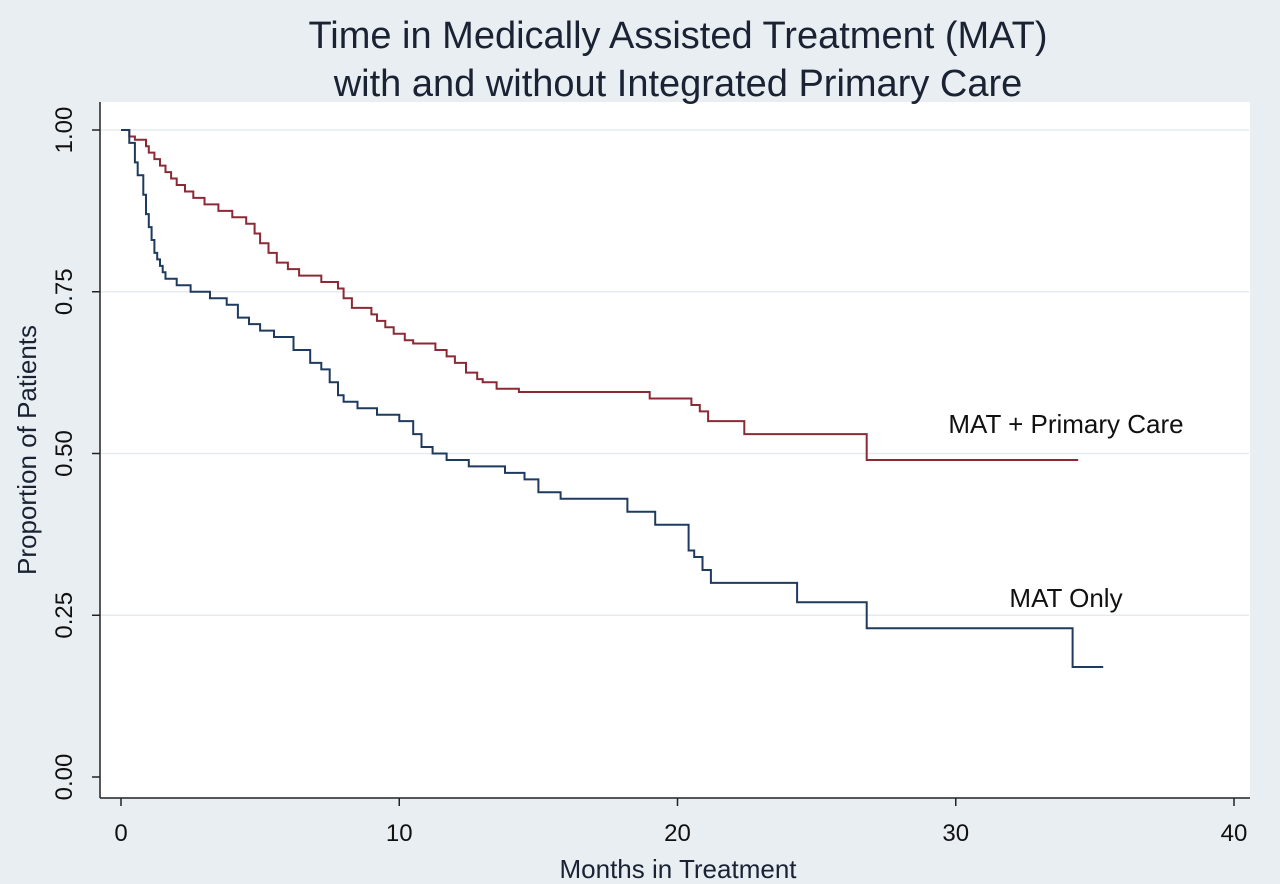 This screenshot has width=1280, height=884. What do you see at coordinates (678, 84) in the screenshot?
I see `chart-title-line-2: with and without Integrated Primary Care` at bounding box center [678, 84].